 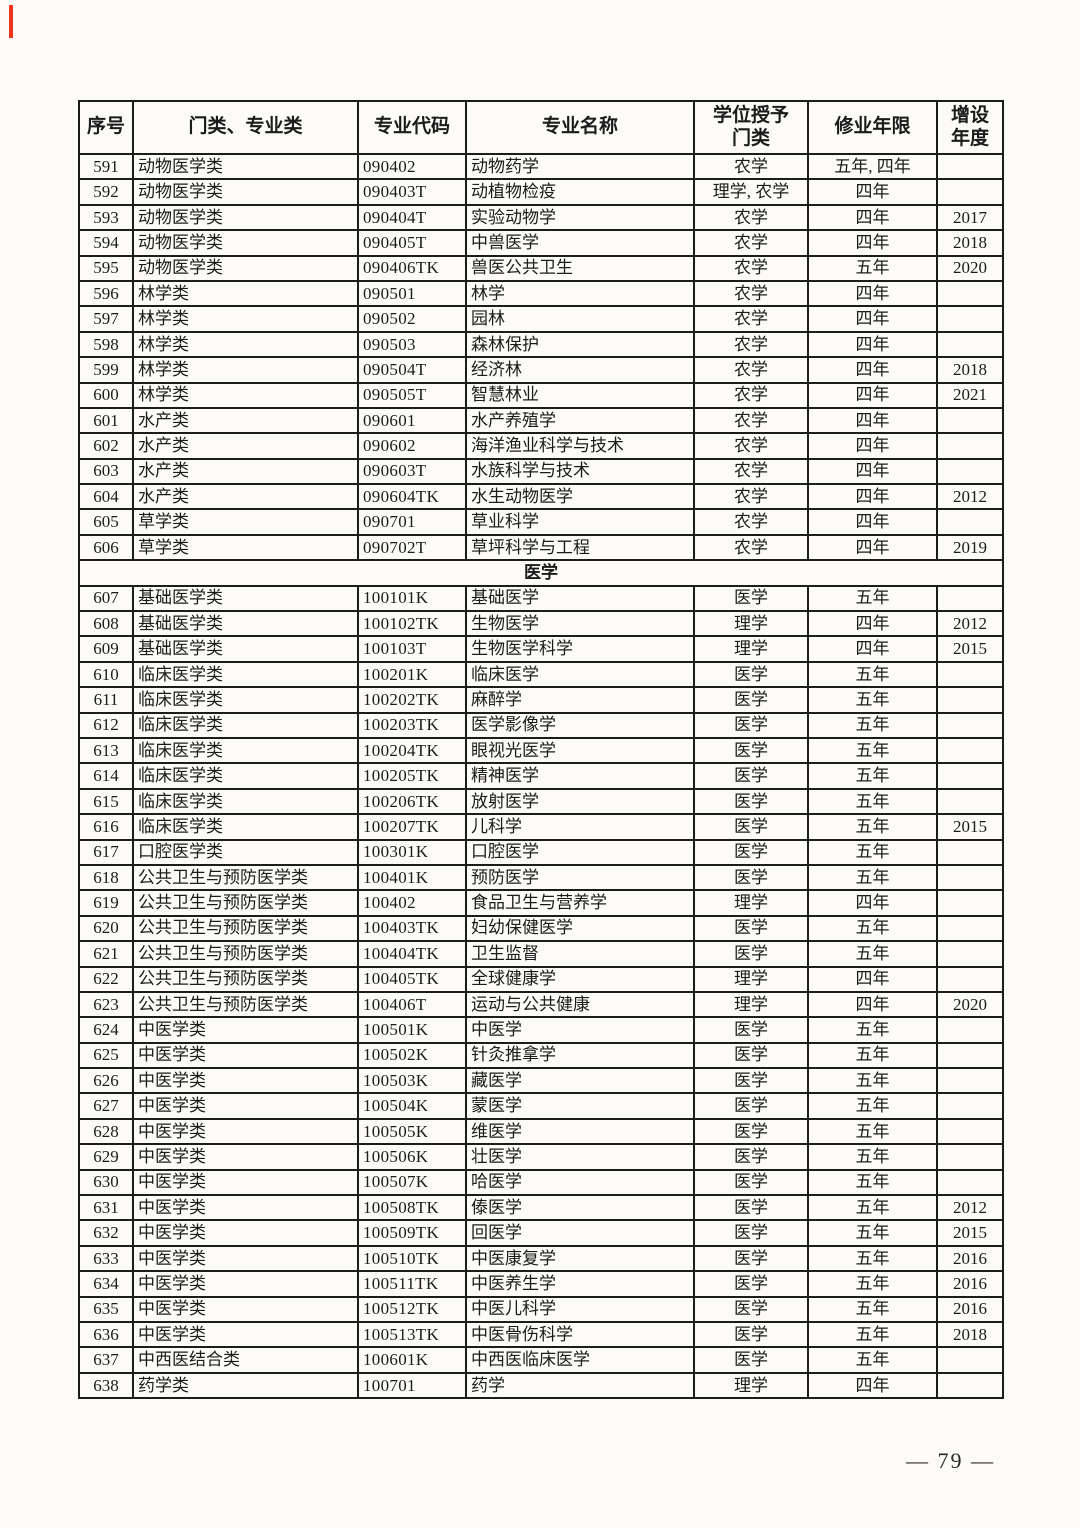 What do you see at coordinates (245, 852) in the screenshot?
I see `cell-category: 口腔医学类` at bounding box center [245, 852].